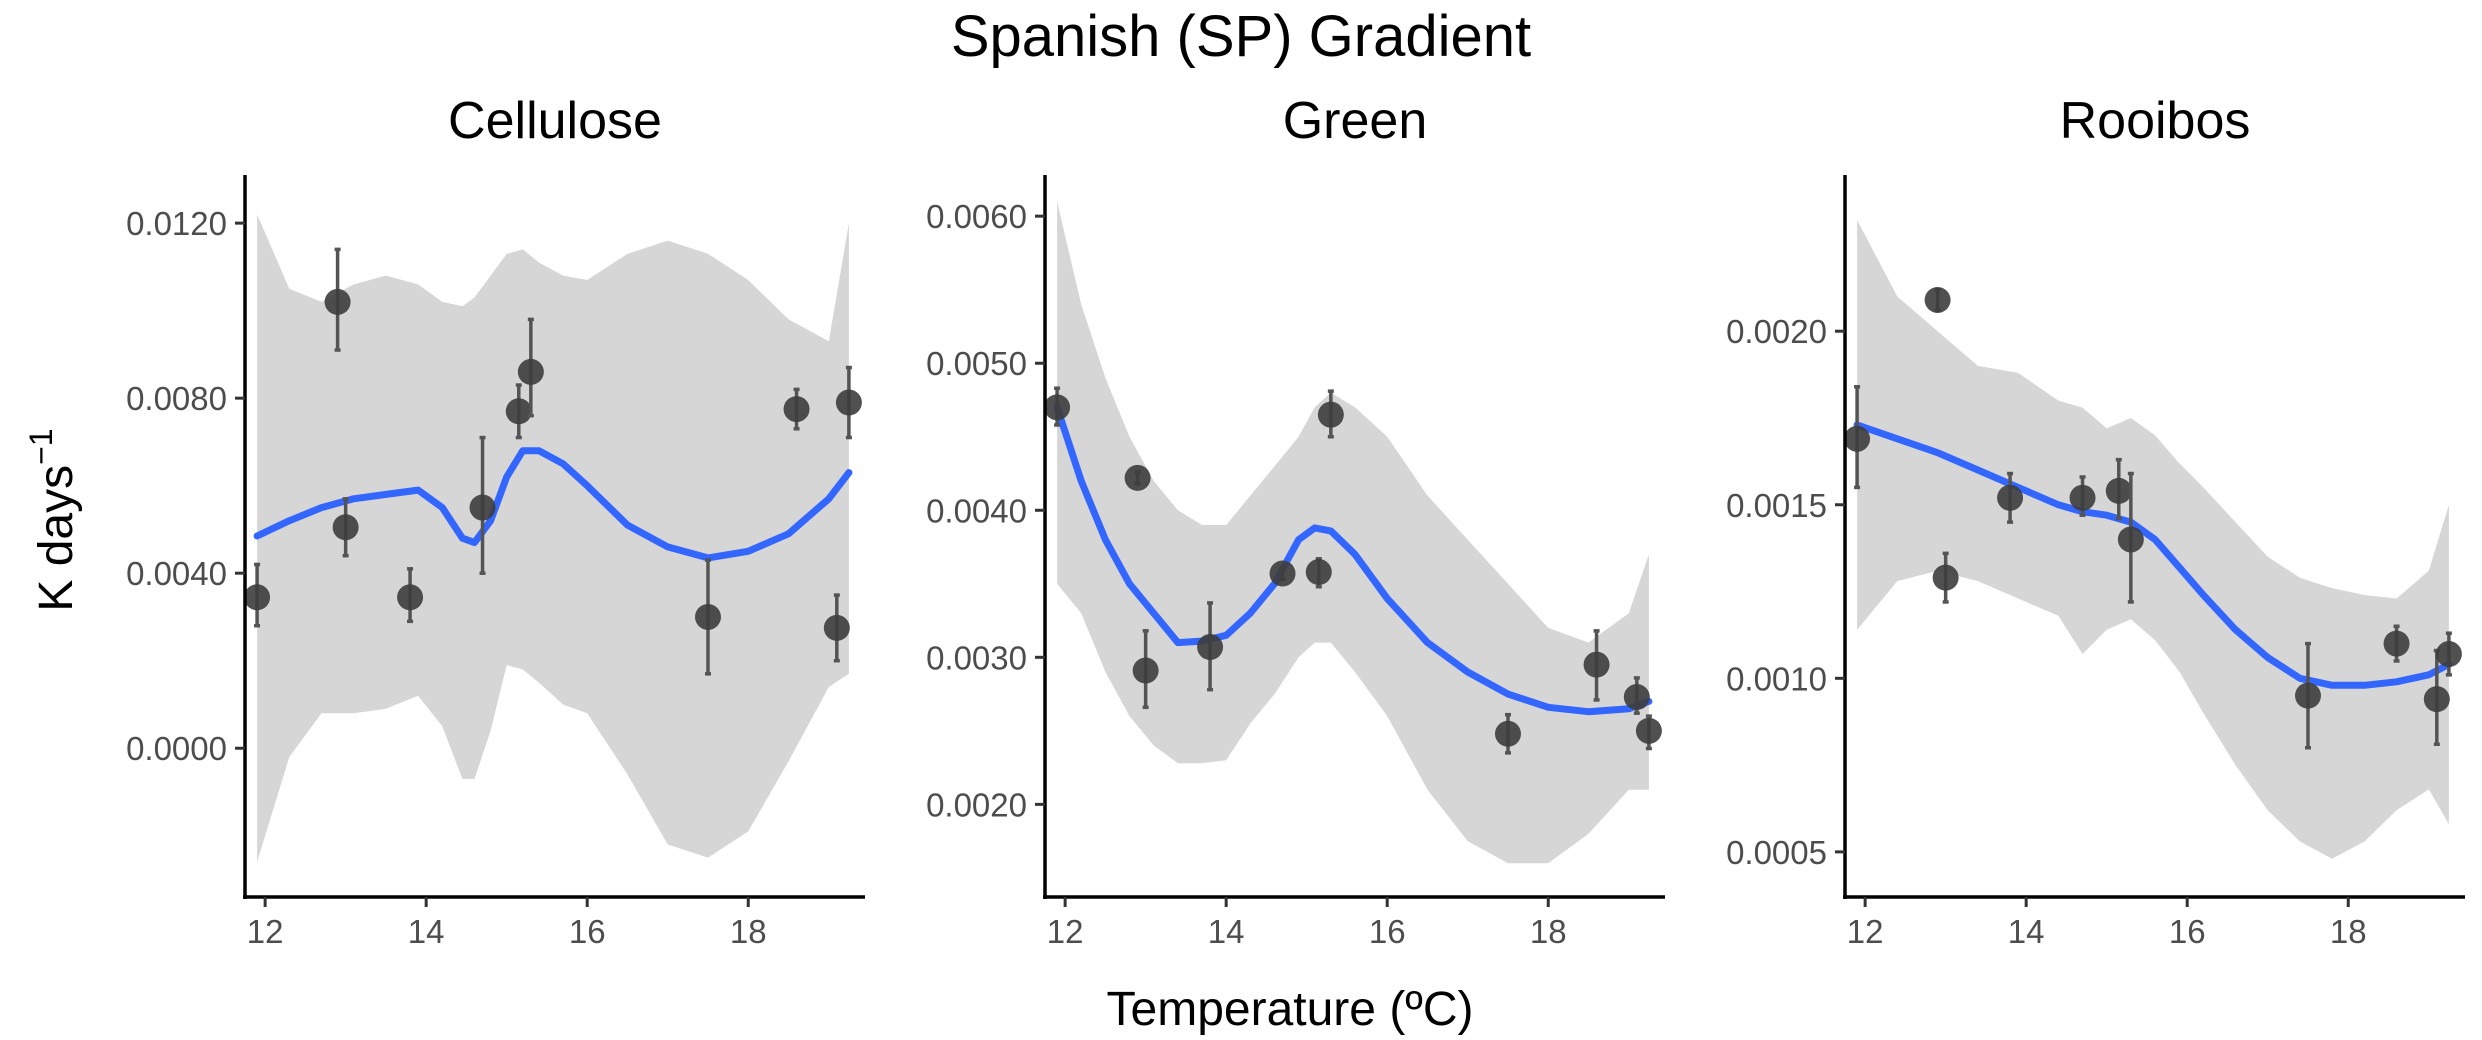  Describe the element at coordinates (1355, 121) in the screenshot. I see `panel-title-green: Green` at that location.